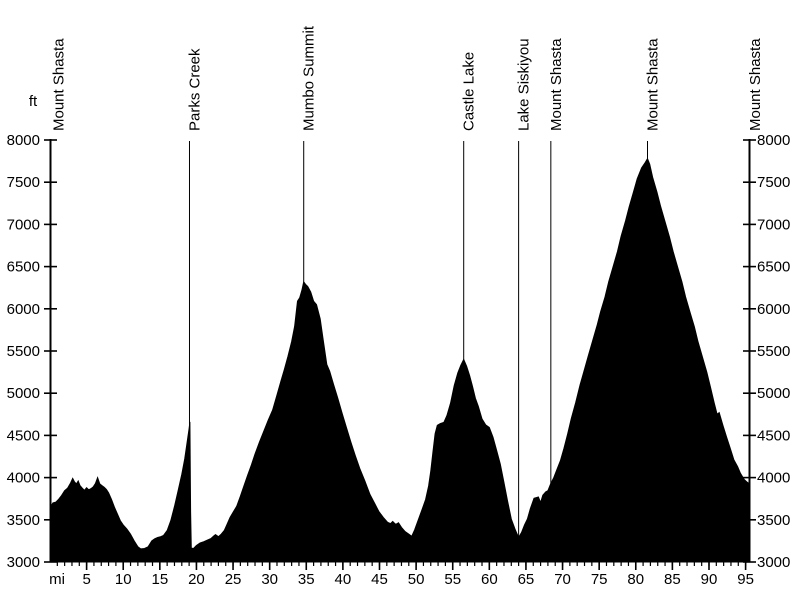 The height and width of the screenshot is (600, 800). What do you see at coordinates (672, 579) in the screenshot?
I see `x-tick-label: 85` at bounding box center [672, 579].